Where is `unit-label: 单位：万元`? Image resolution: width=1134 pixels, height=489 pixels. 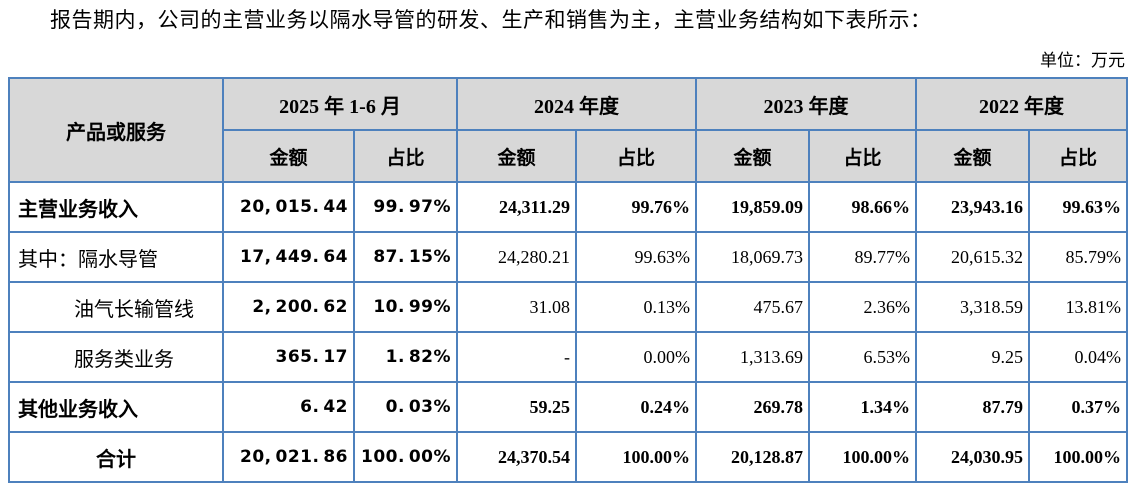
unit-label: 单位：万元 is located at coordinates (1082, 60).